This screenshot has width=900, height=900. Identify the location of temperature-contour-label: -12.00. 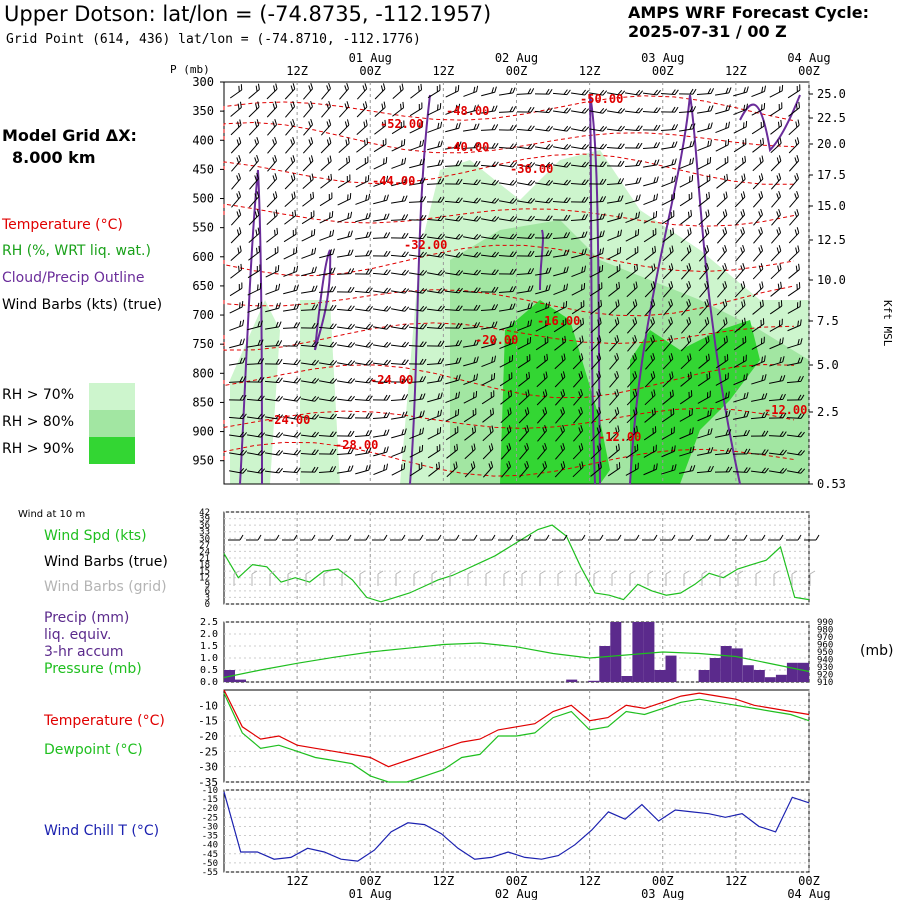
(785, 410).